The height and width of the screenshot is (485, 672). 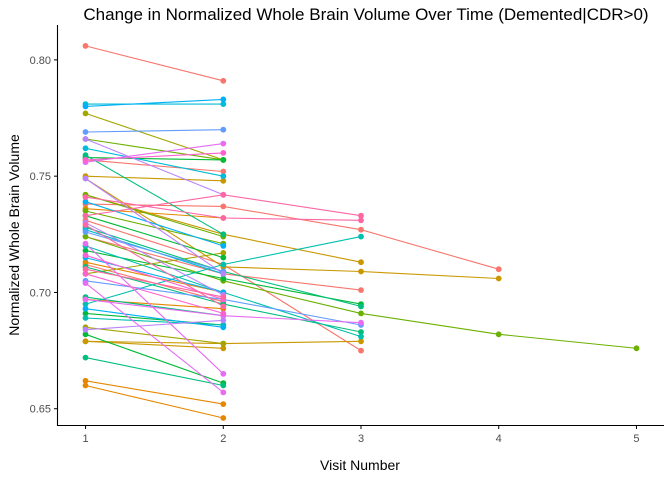 What do you see at coordinates (360, 465) in the screenshot?
I see `x-axis-title: Visit Number` at bounding box center [360, 465].